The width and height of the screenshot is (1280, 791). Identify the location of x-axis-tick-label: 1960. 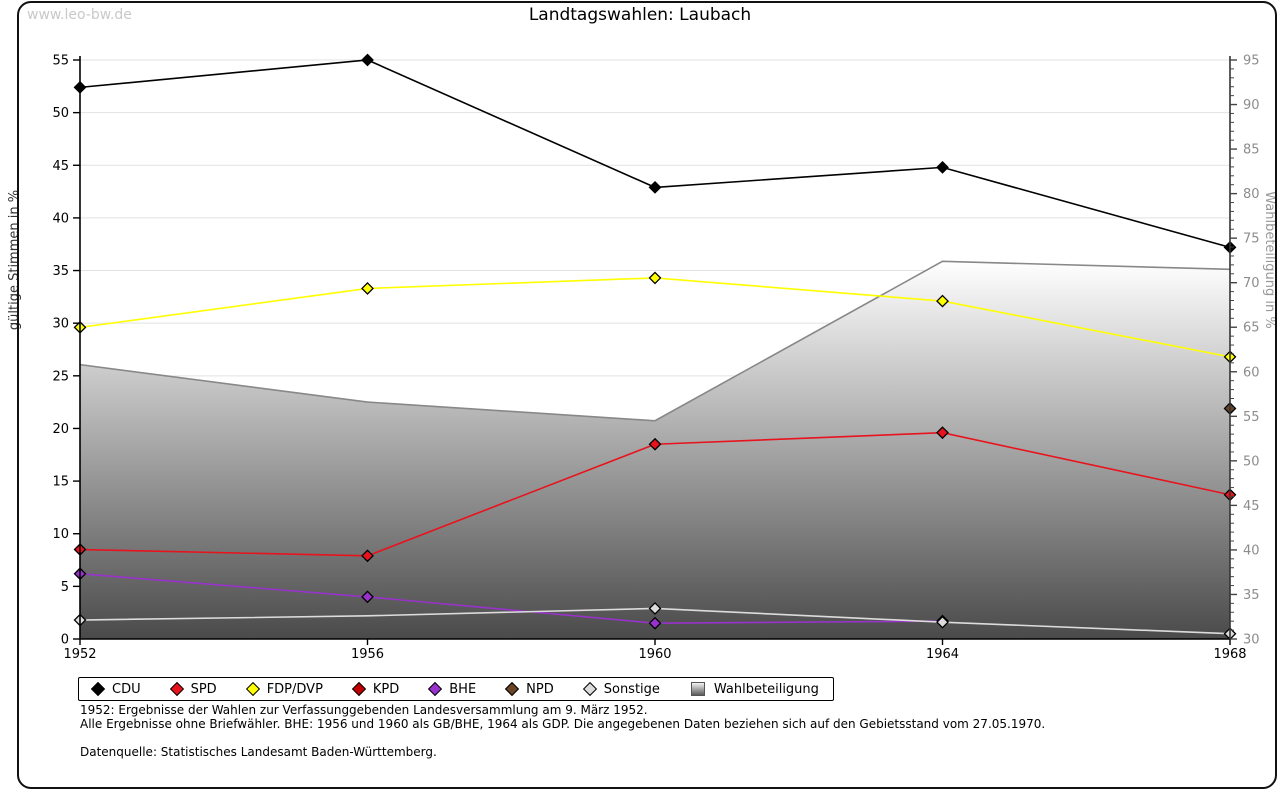
(654, 654).